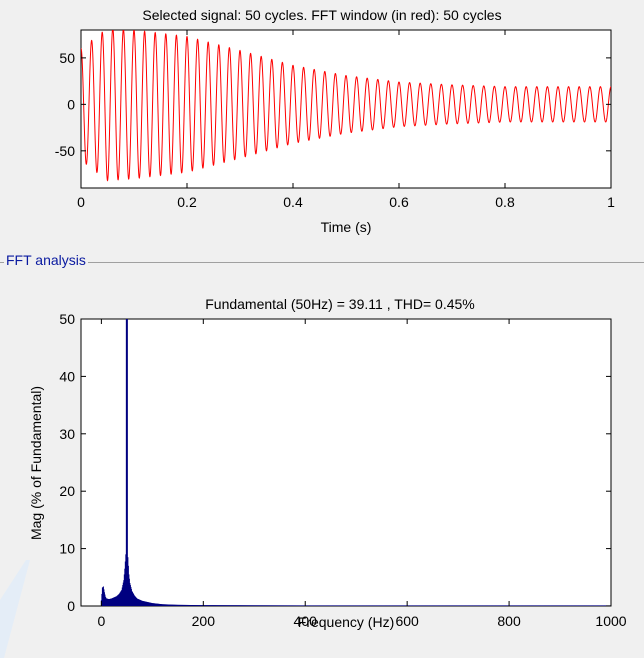 Image resolution: width=644 pixels, height=658 pixels. Describe the element at coordinates (71, 104) in the screenshot. I see `signal-y-tick-label: 0` at that location.